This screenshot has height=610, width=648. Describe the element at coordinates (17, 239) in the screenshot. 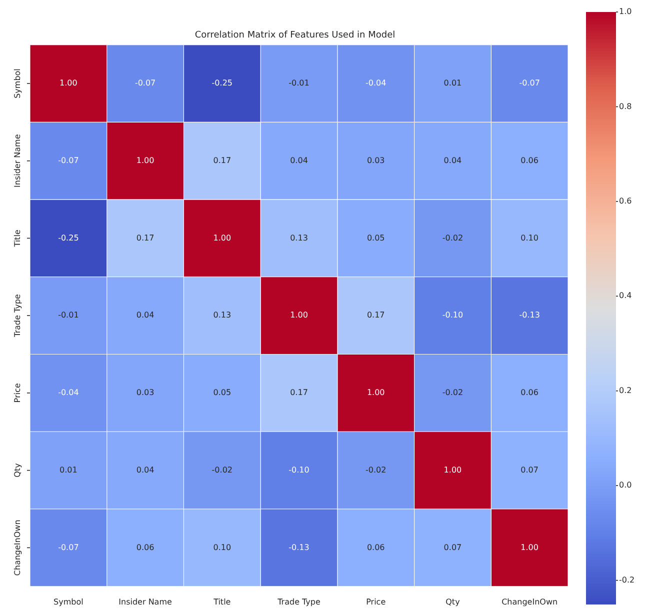

I see `y-tick-label: Title` at that location.